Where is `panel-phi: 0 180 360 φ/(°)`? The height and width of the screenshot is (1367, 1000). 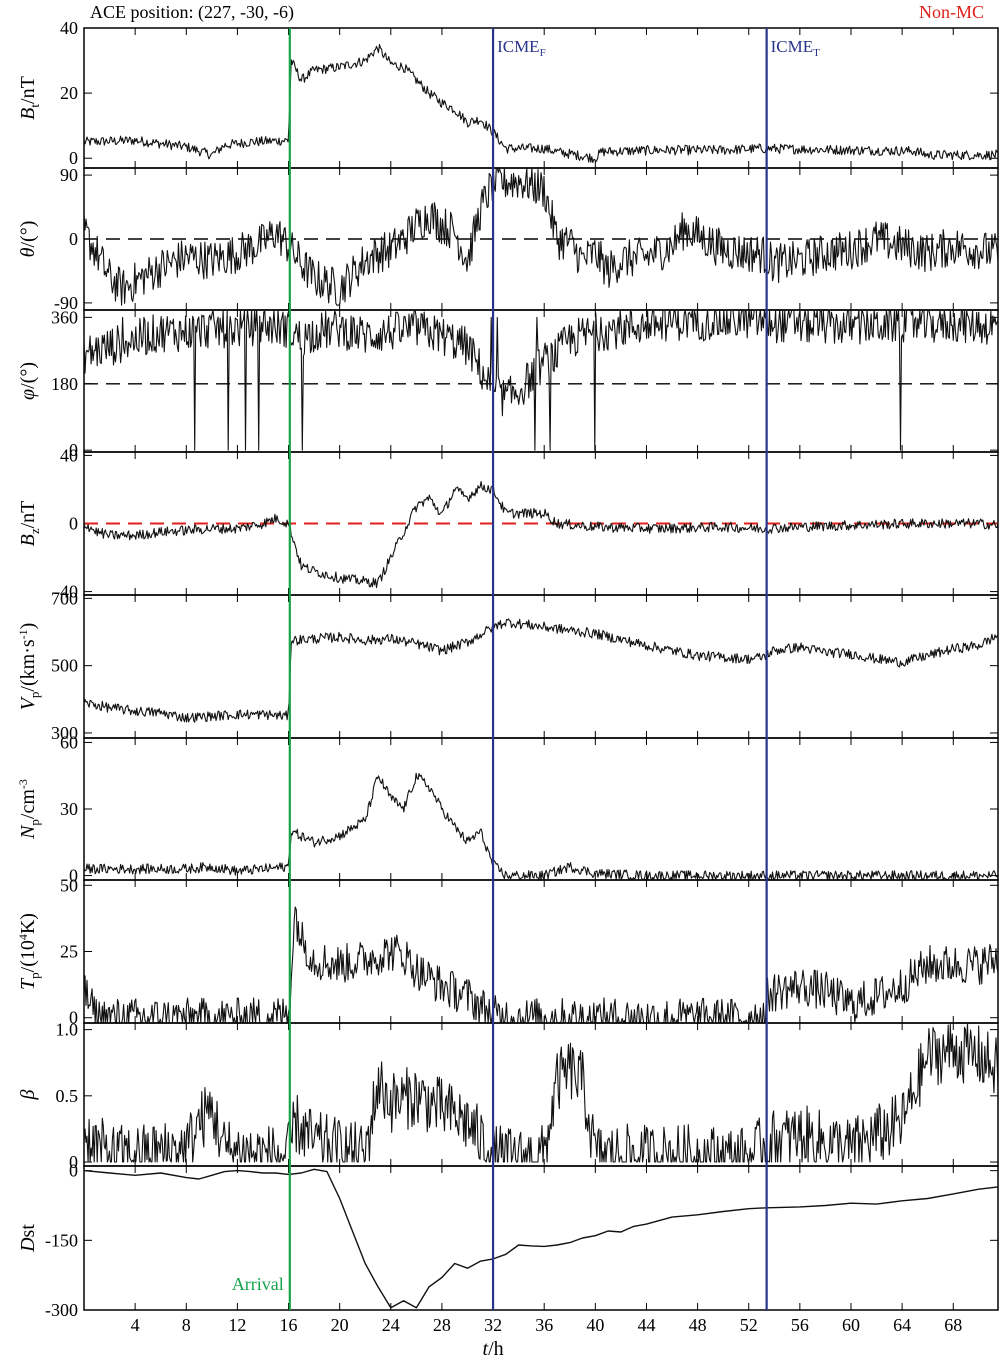 panel-phi: 0 180 360 φ/(°) is located at coordinates (508, 383).